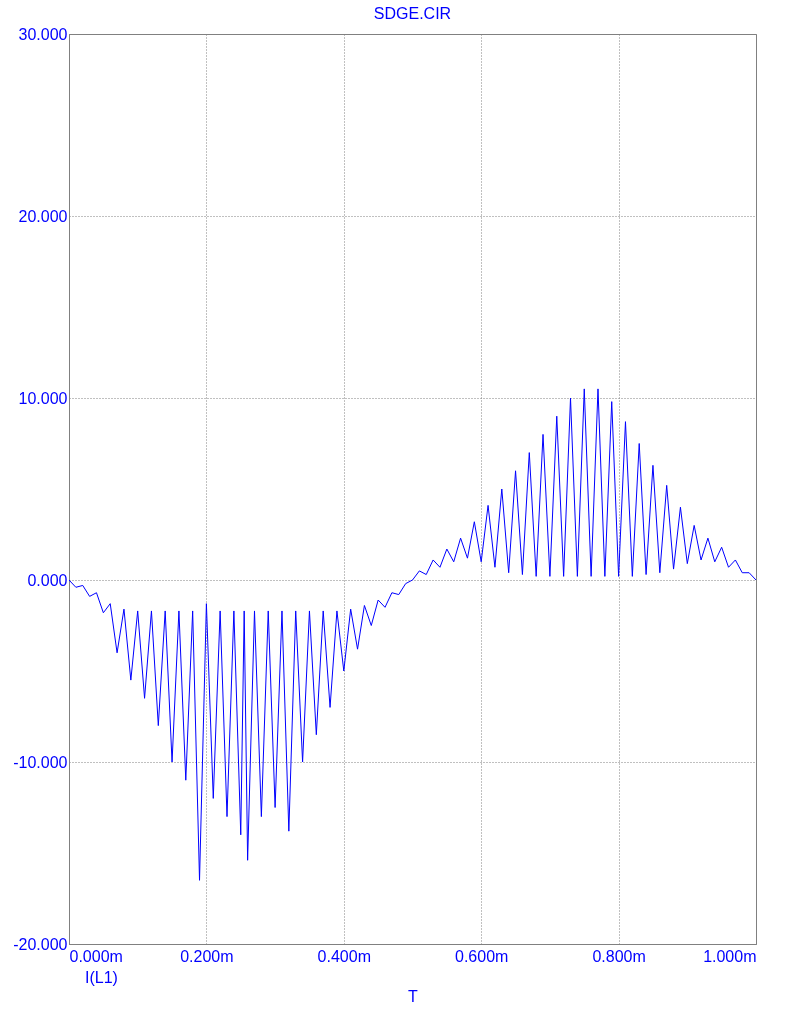 This screenshot has width=793, height=1023. Describe the element at coordinates (40, 762) in the screenshot. I see `y-tick-label: -10.000` at that location.